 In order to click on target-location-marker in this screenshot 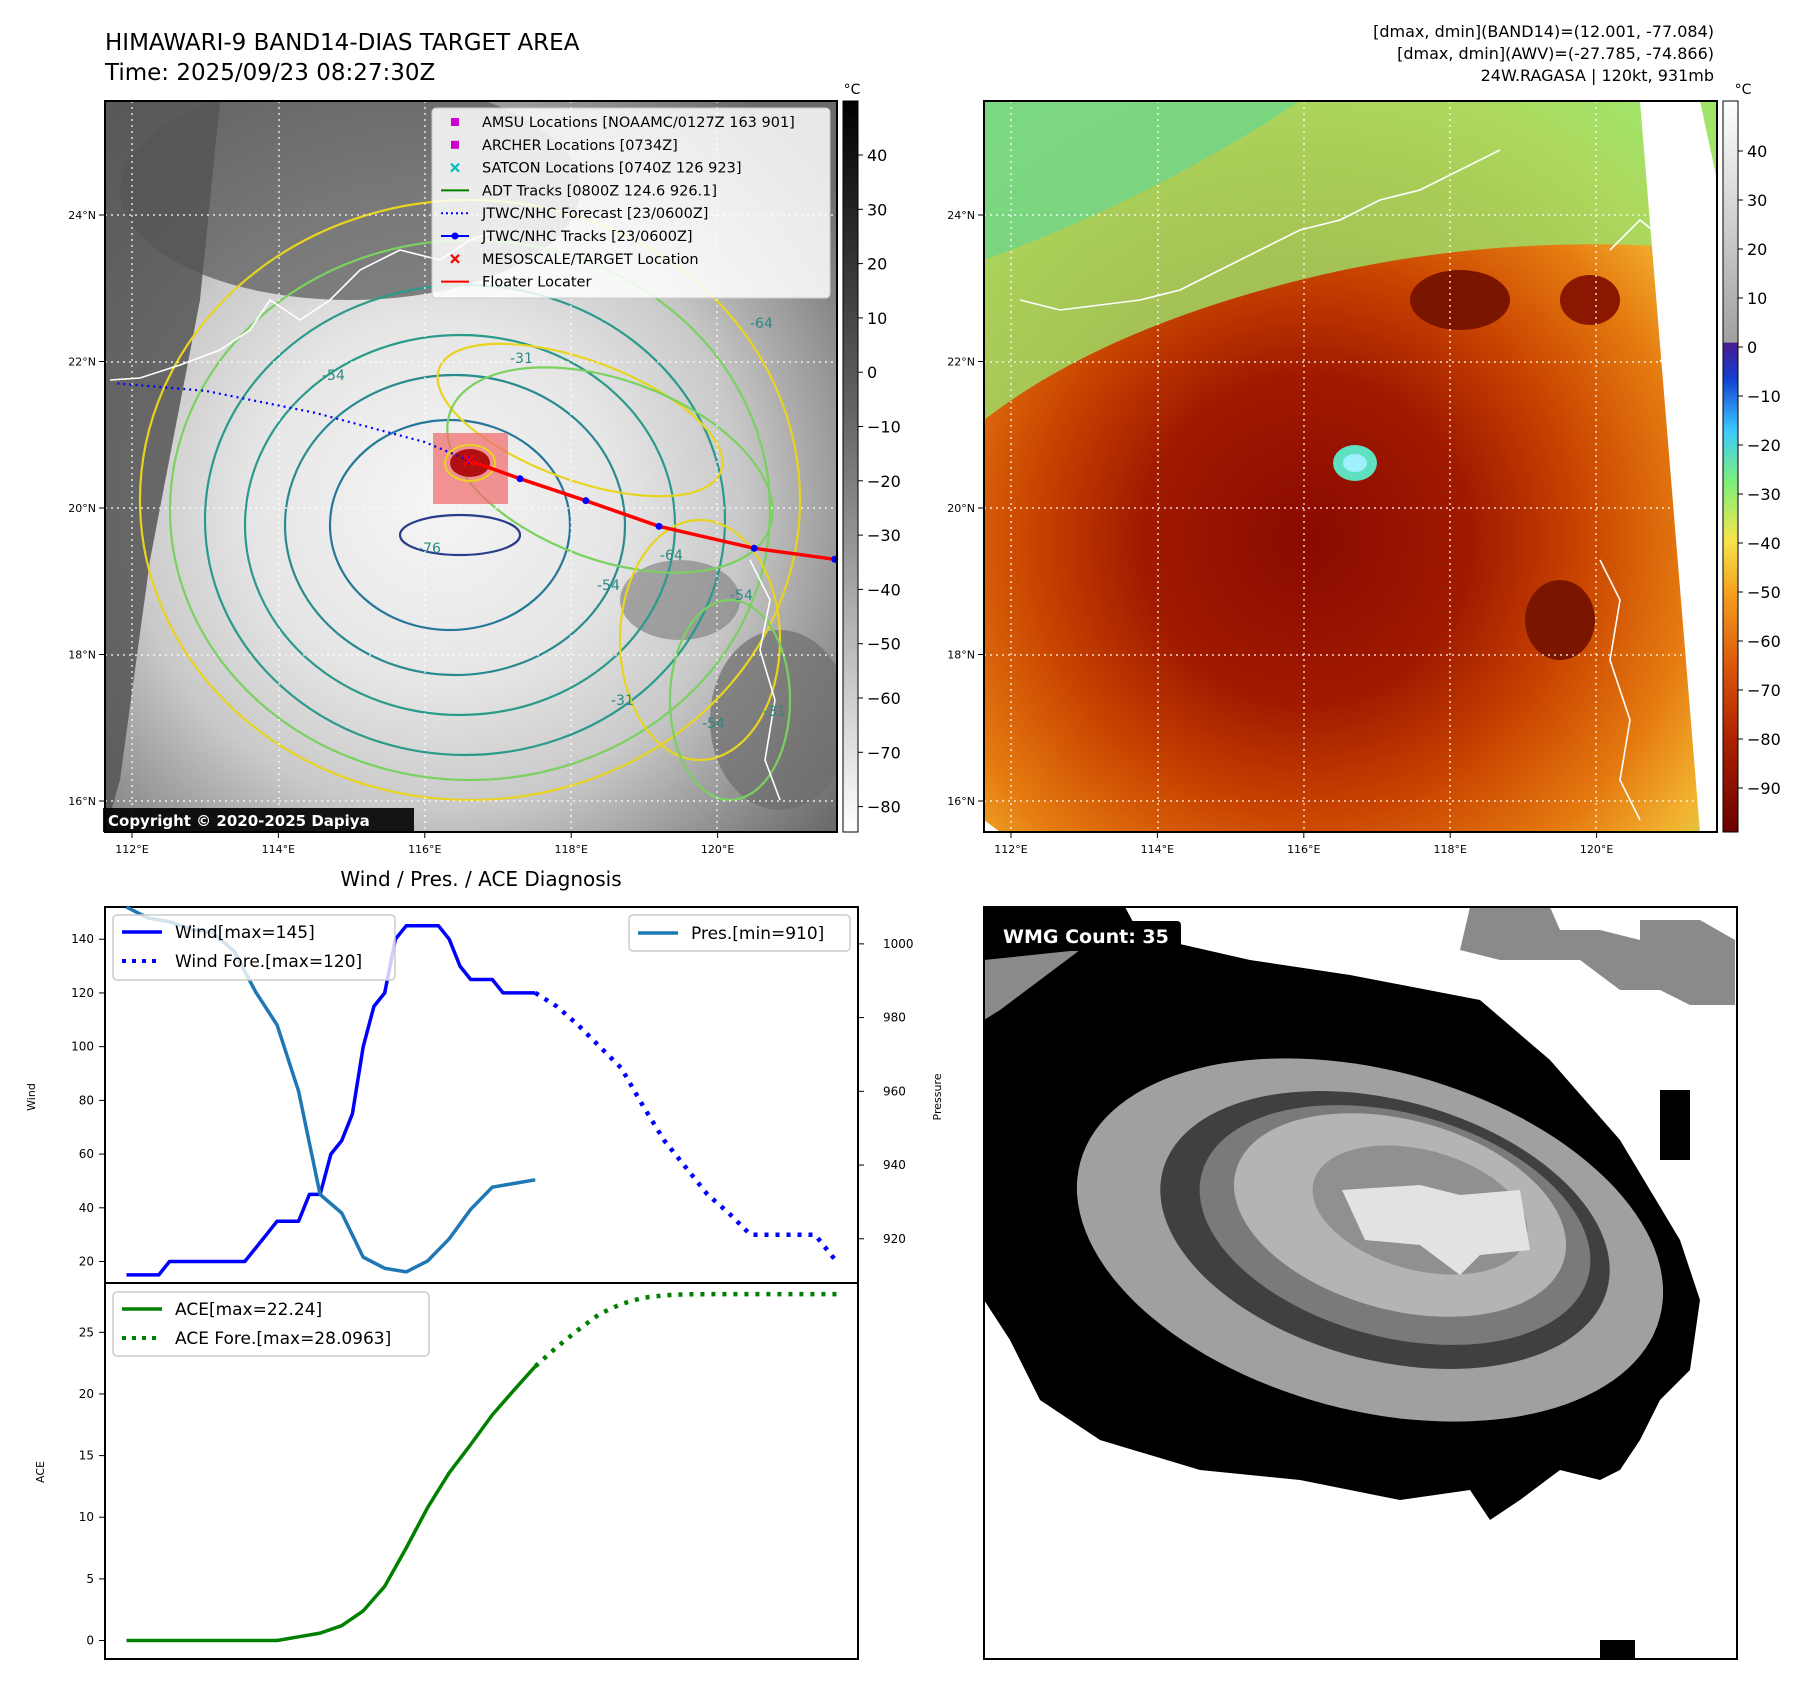, I will do `click(468, 460)`.